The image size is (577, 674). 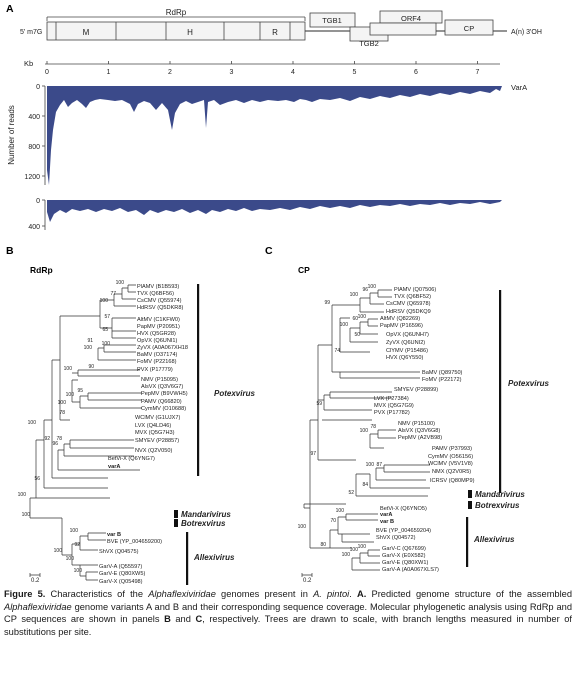 What do you see at coordinates (170, 72) in the screenshot?
I see `kb-tick-label: 2` at bounding box center [170, 72].